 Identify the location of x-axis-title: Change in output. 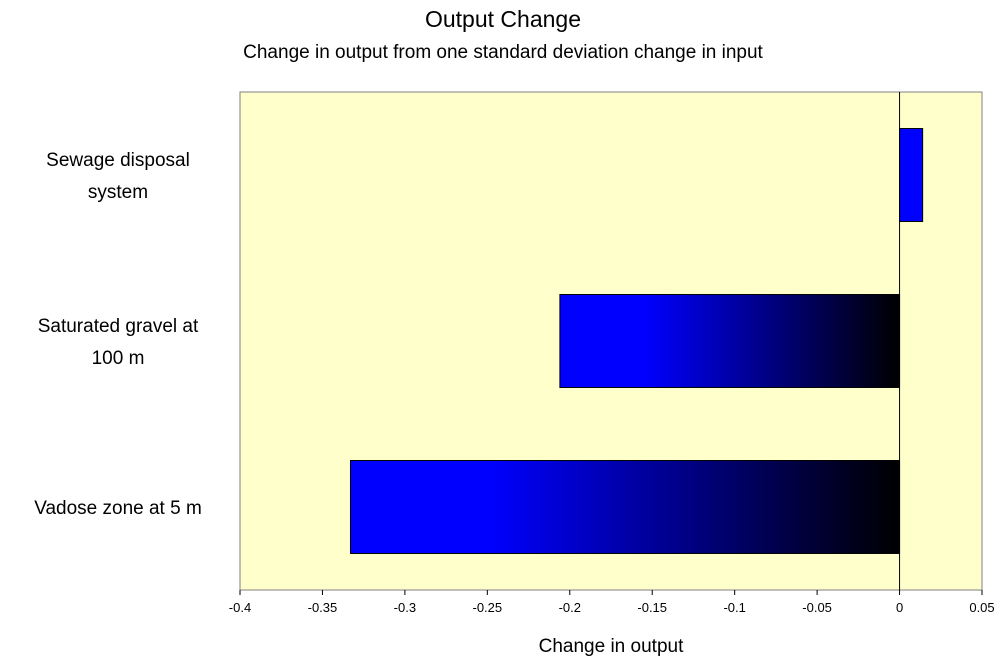
(611, 646).